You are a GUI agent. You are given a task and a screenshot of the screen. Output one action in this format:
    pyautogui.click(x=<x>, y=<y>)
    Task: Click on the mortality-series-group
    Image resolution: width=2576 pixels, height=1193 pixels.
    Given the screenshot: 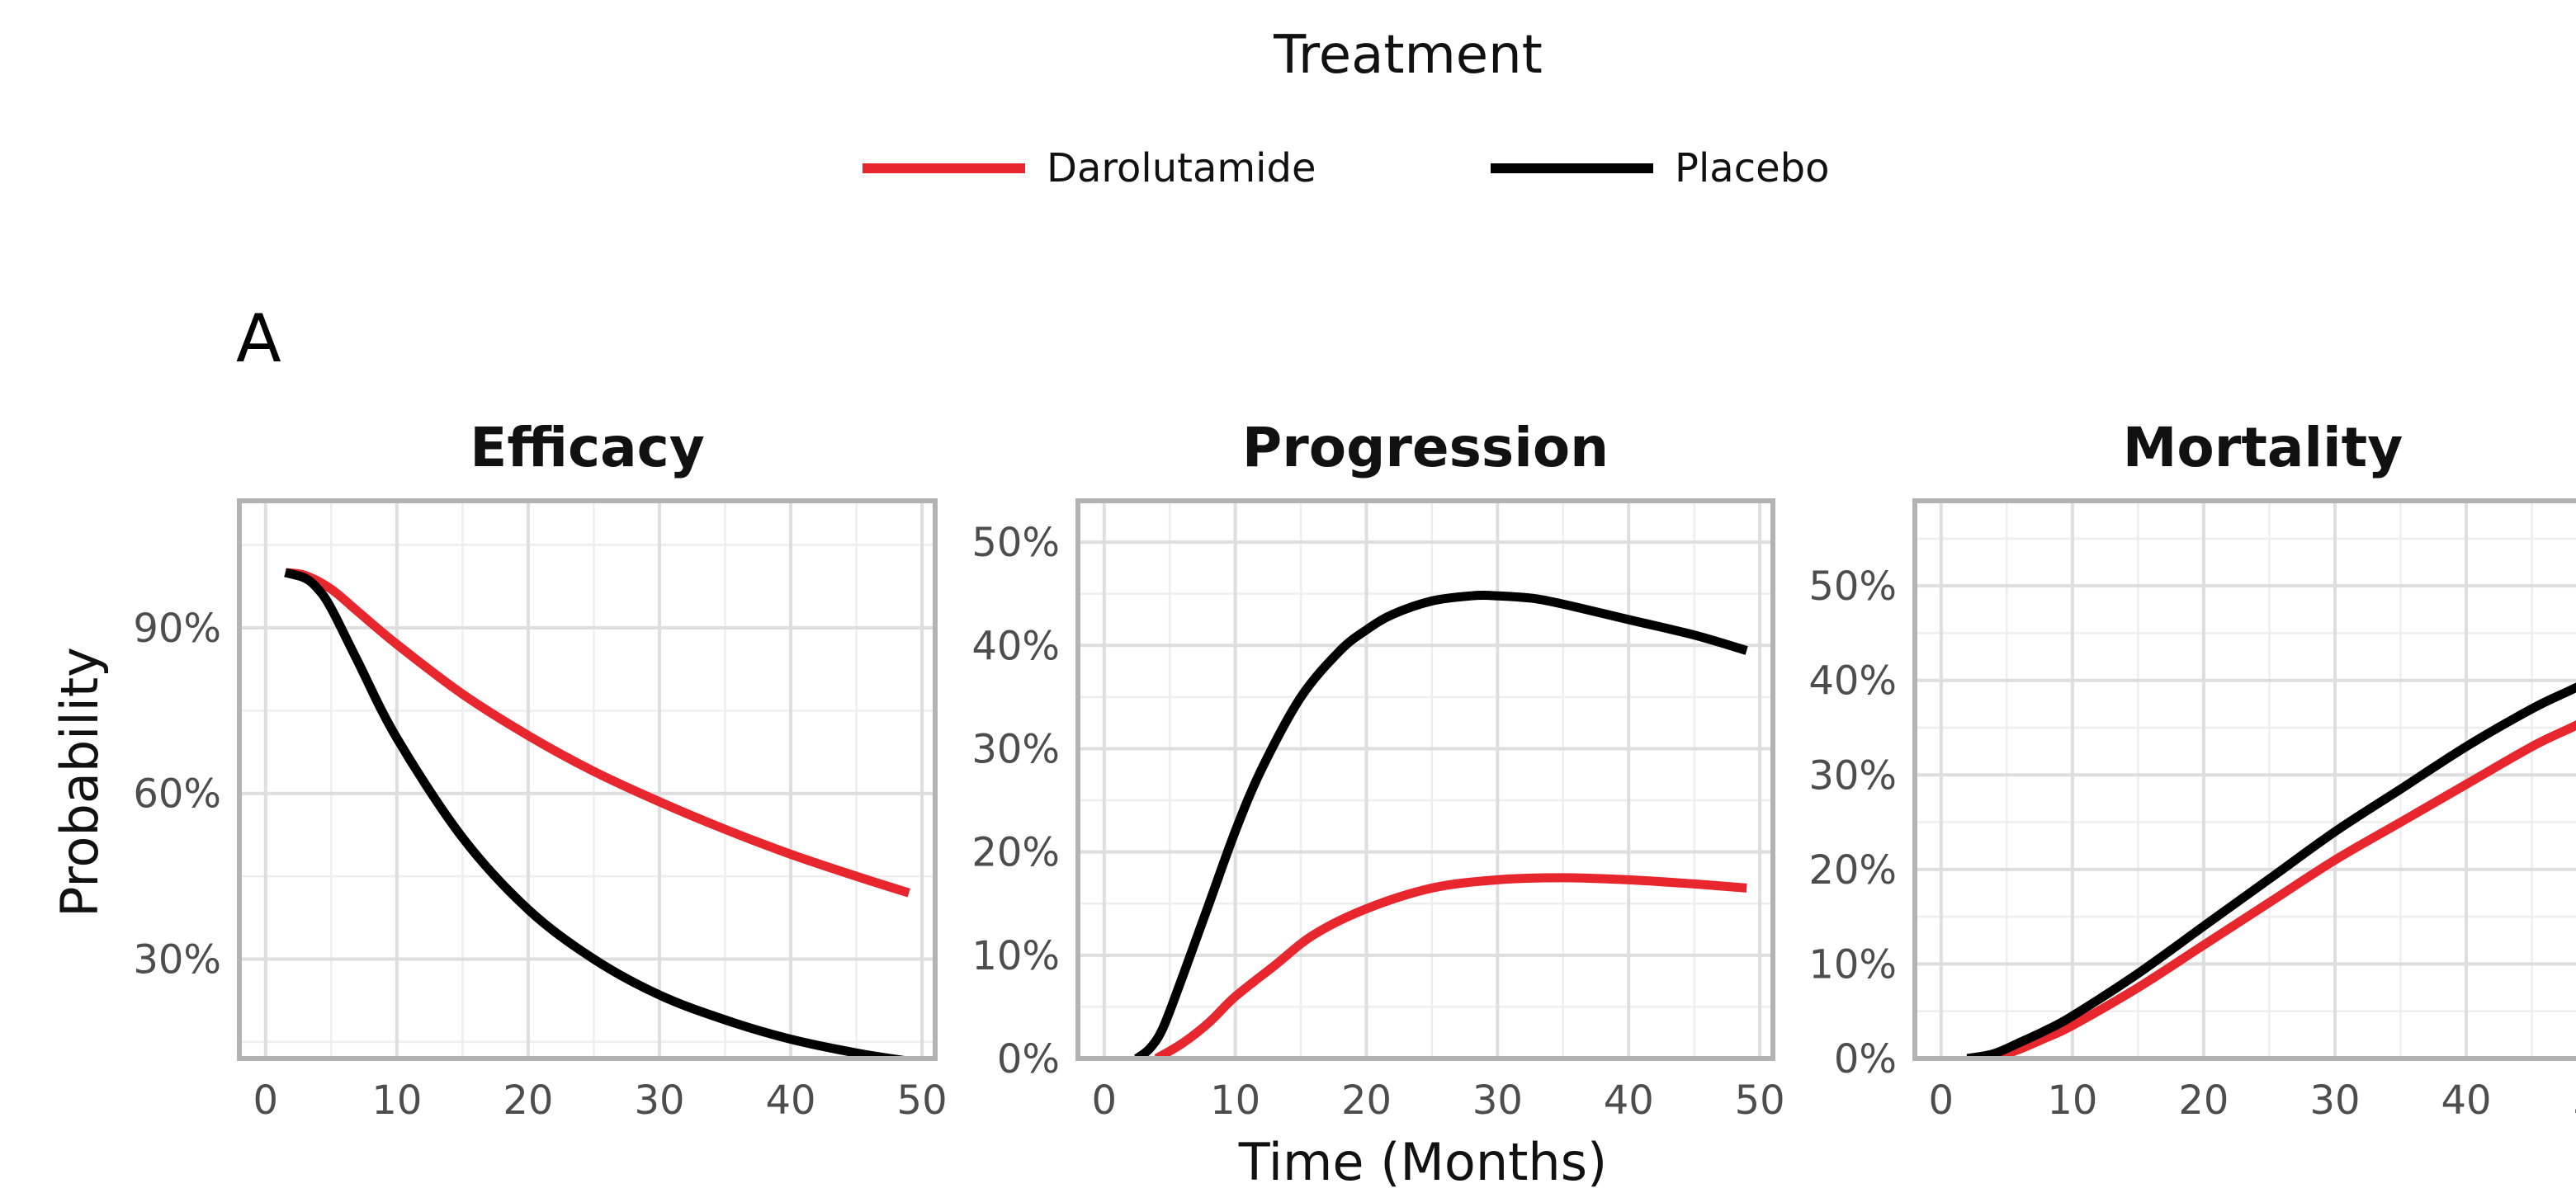 What is the action you would take?
    pyautogui.click(x=2271, y=870)
    